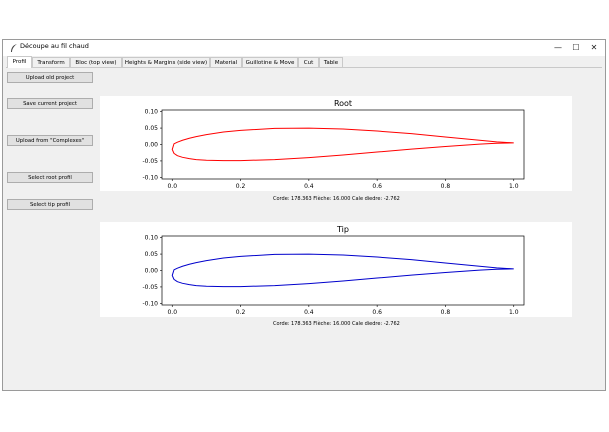  I want to click on tip-airfoil-line, so click(342, 270).